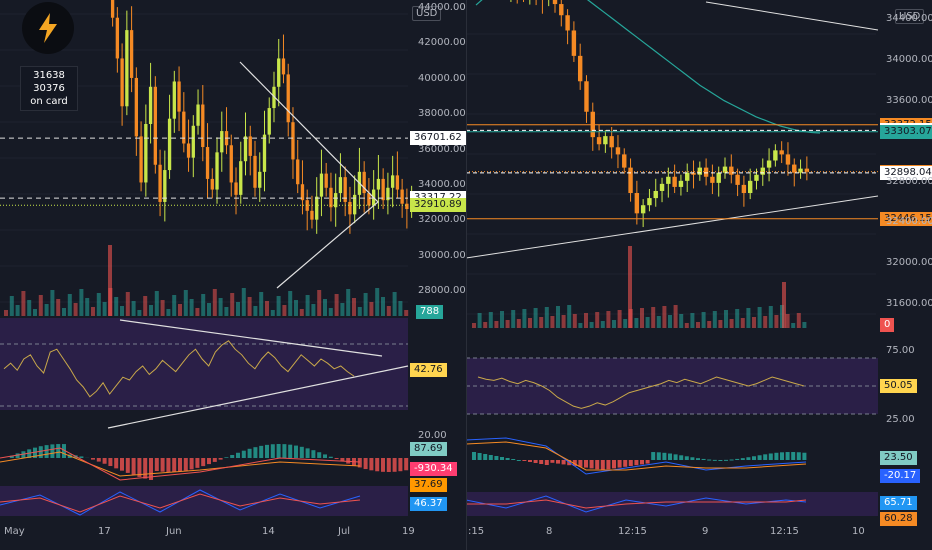 The height and width of the screenshot is (550, 932). What do you see at coordinates (428, 504) in the screenshot?
I see `stoch-label: 46.37` at bounding box center [428, 504].